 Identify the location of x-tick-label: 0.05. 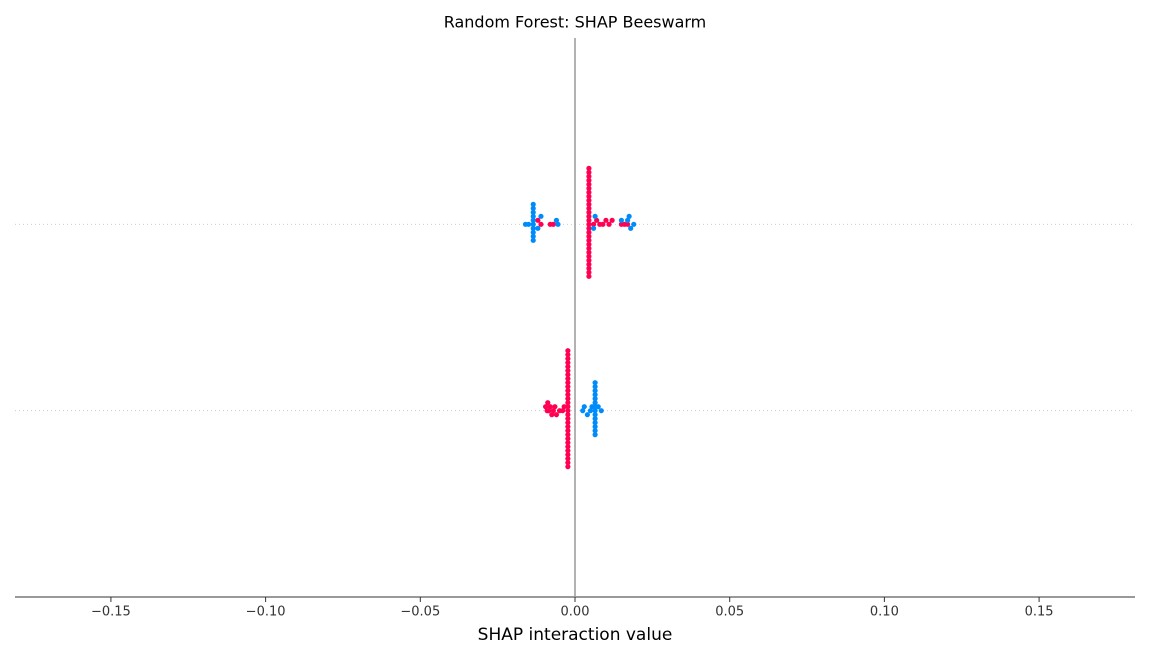
(729, 612).